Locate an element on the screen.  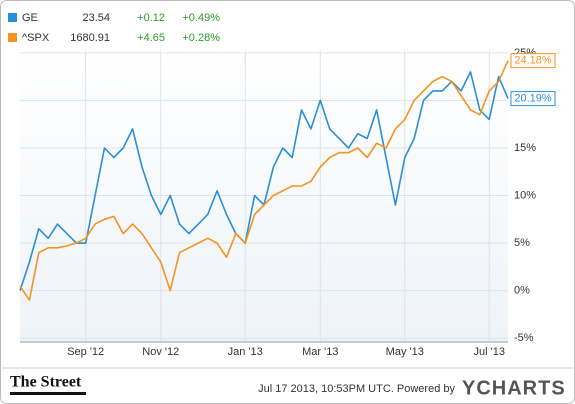
brand: YCHARTS is located at coordinates (514, 388).